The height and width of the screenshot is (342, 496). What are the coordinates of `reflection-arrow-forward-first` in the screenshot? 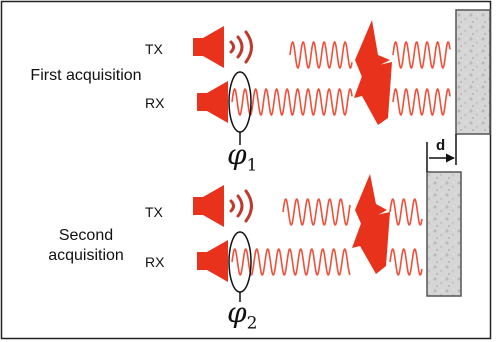 It's located at (372, 62).